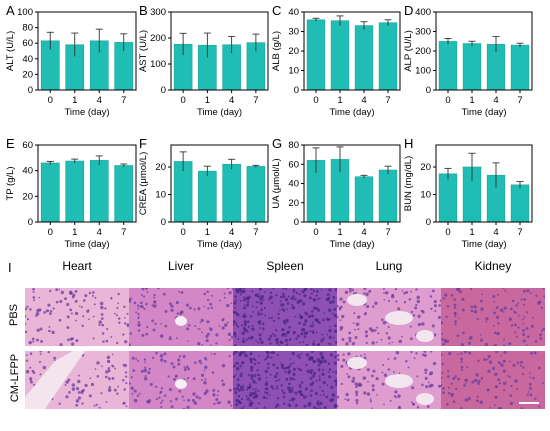 The image size is (550, 431). What do you see at coordinates (158, 12) in the screenshot?
I see `y-tick-label: 300` at bounding box center [158, 12].